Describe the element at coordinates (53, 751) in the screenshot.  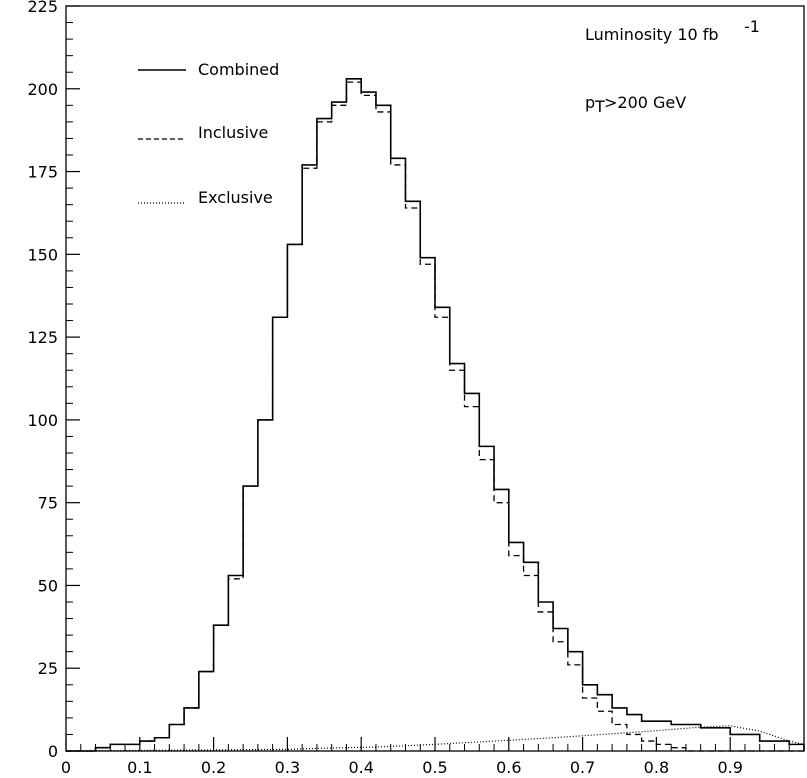
I see `y-tick-label: 0` at that location.